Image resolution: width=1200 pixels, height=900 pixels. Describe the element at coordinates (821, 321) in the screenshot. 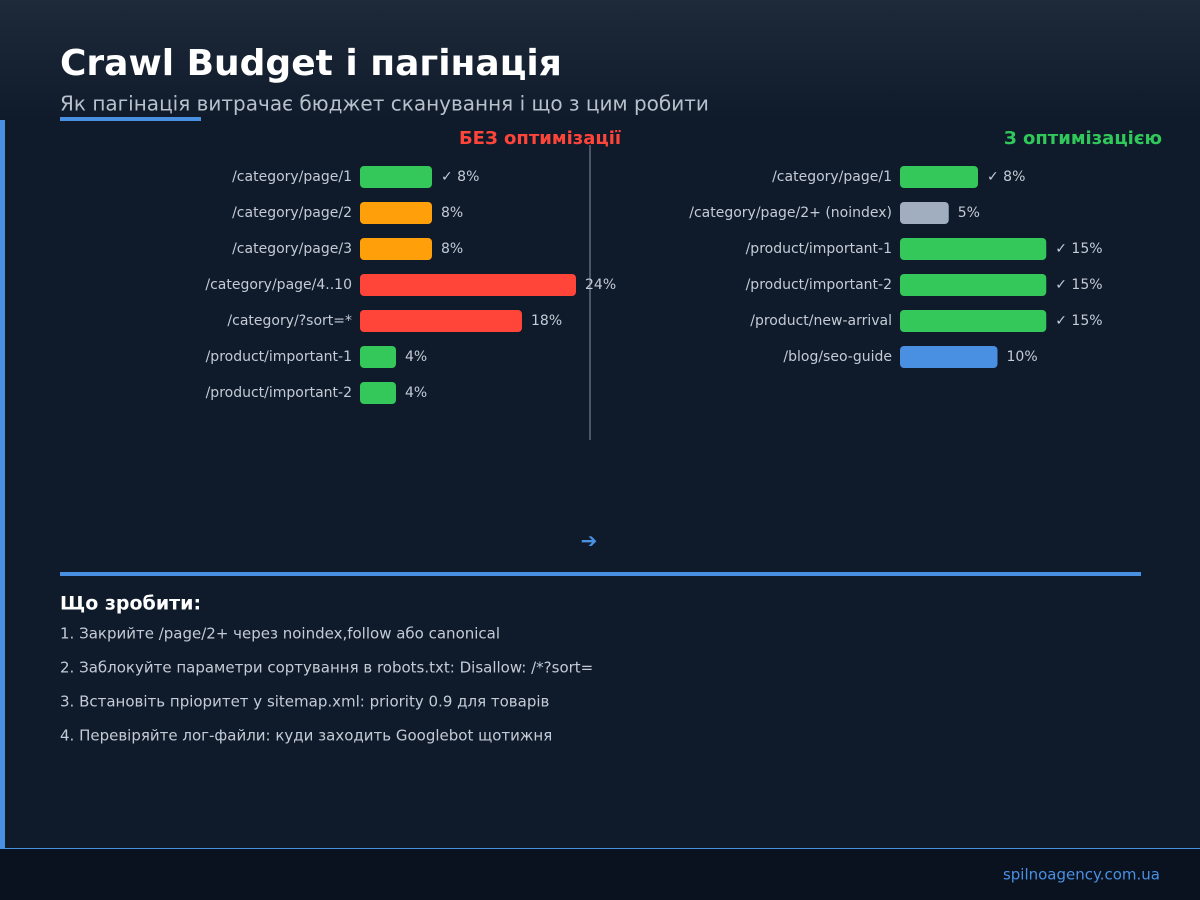

I see `category-label: /product/new-arrival` at that location.